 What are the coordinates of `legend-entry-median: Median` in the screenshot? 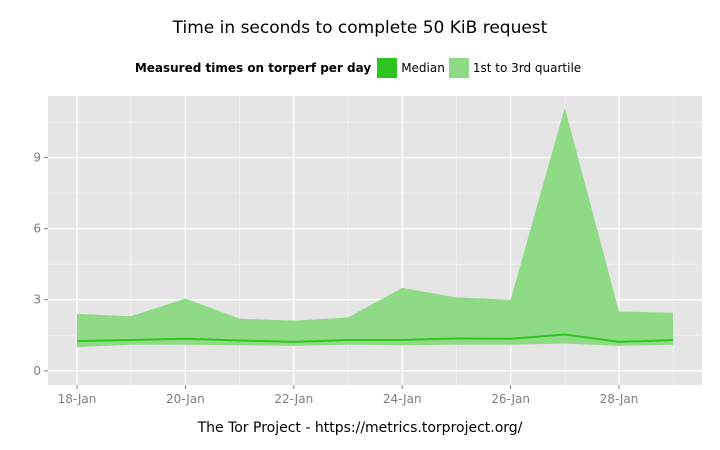 It's located at (411, 68).